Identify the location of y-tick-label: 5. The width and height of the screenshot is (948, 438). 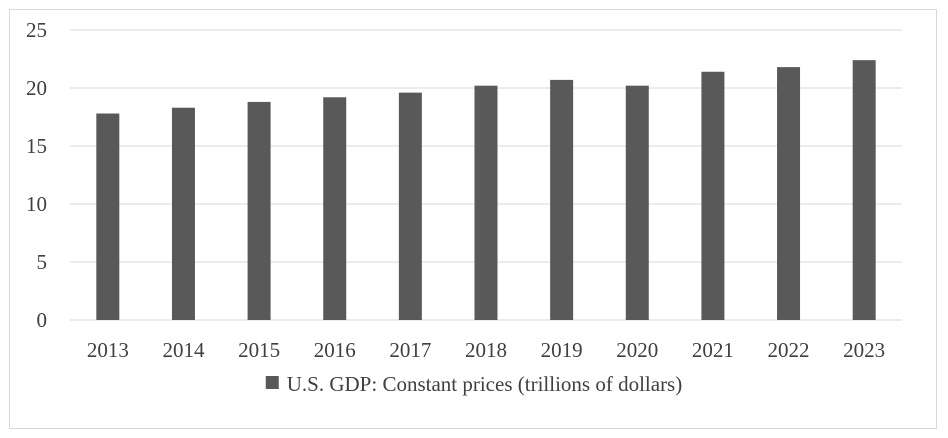
(42, 262).